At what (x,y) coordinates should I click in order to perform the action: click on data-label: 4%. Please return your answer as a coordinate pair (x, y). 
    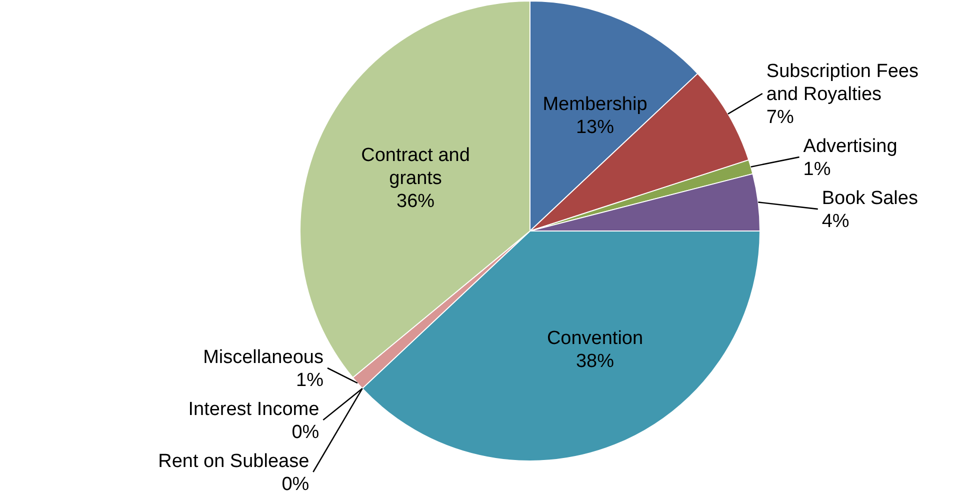
    Looking at the image, I should click on (836, 221).